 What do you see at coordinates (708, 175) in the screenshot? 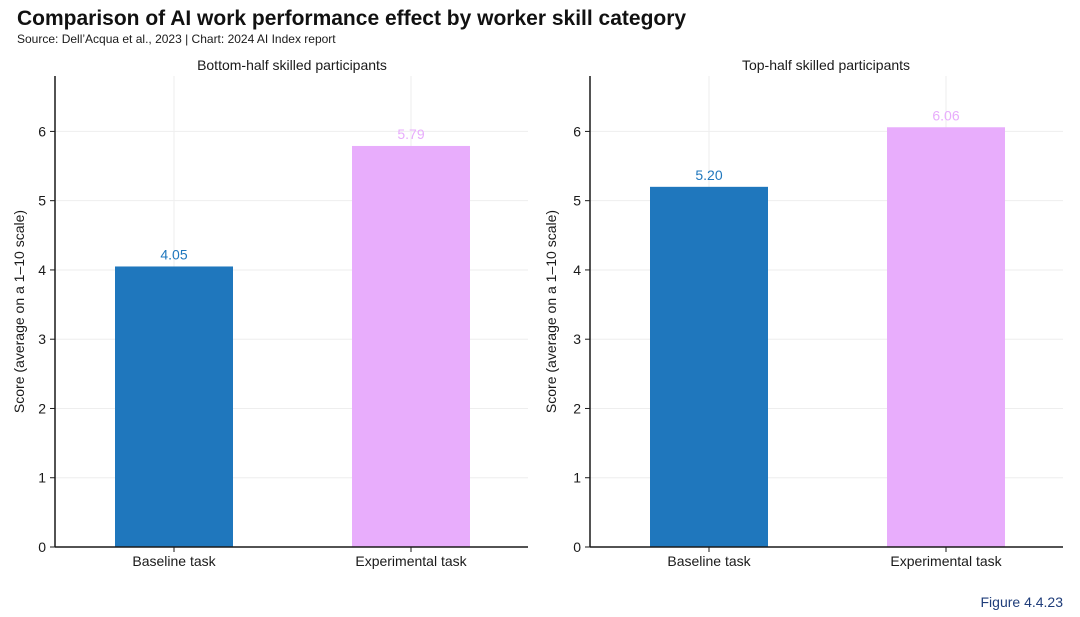
I see `bar-value-label: 5.20` at bounding box center [708, 175].